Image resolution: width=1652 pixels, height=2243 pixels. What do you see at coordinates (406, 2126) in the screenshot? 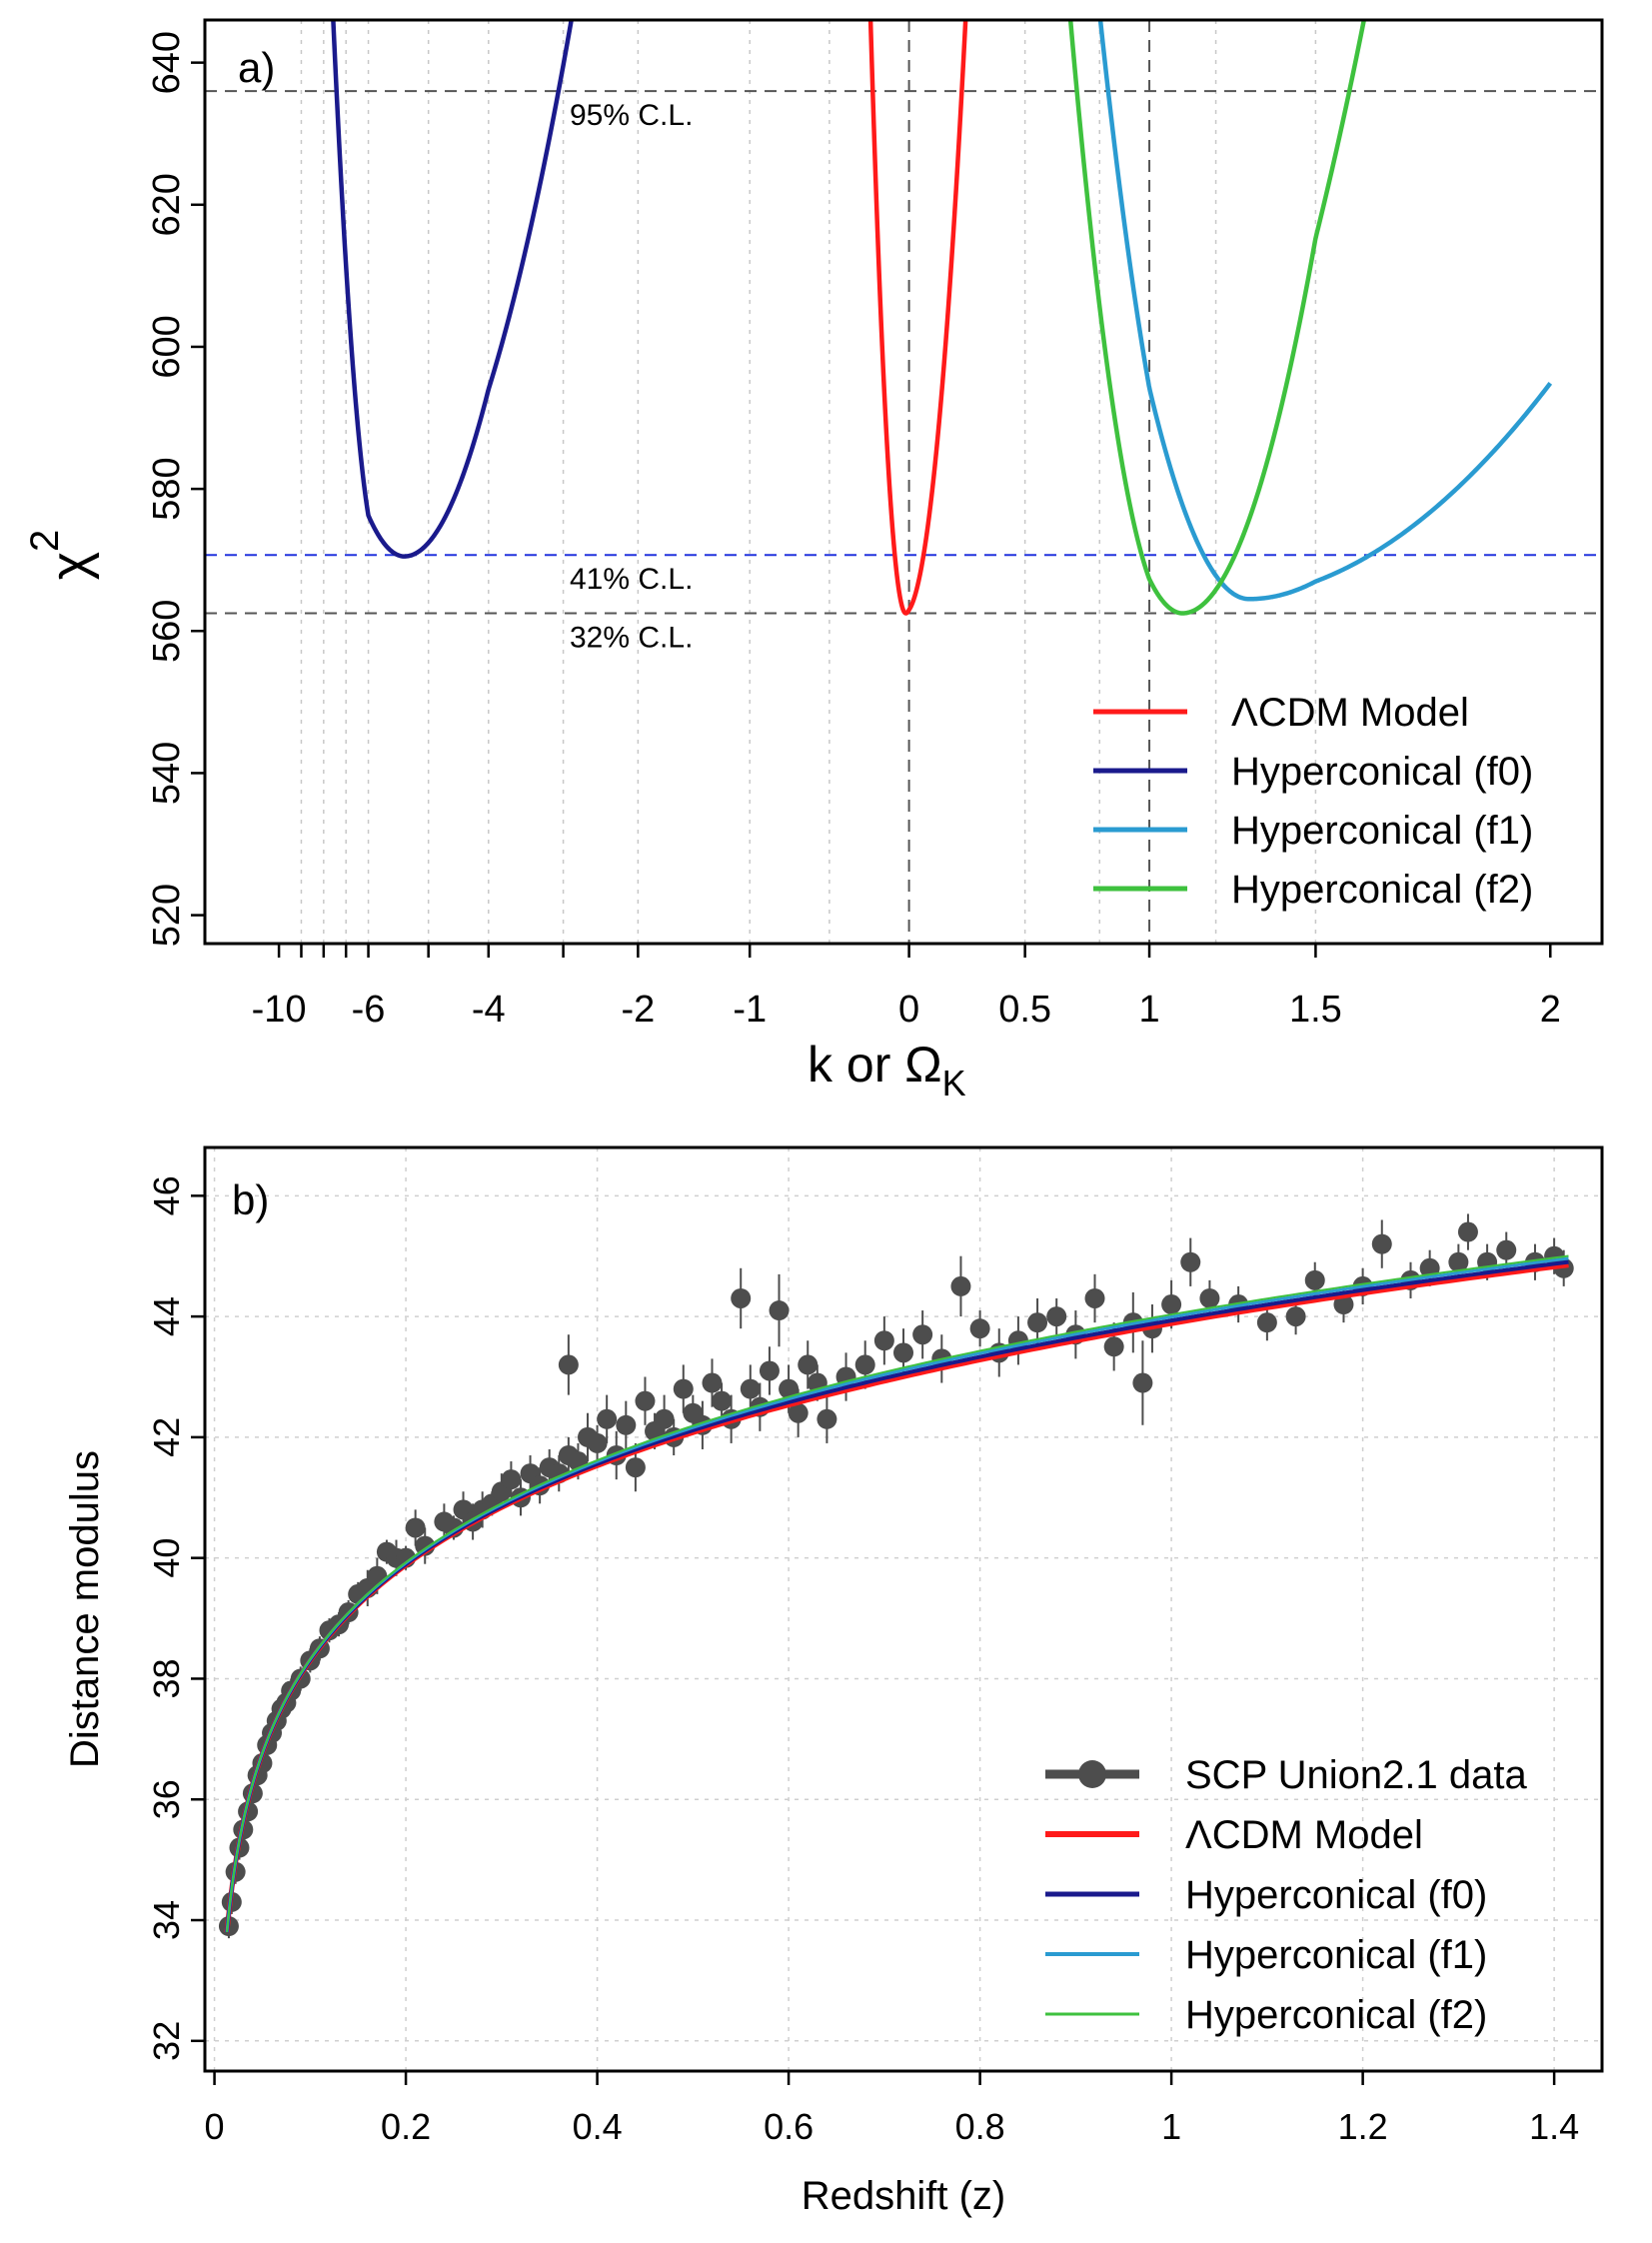
I see `hubble-xtick-label-0-2: 0.2` at bounding box center [406, 2126].